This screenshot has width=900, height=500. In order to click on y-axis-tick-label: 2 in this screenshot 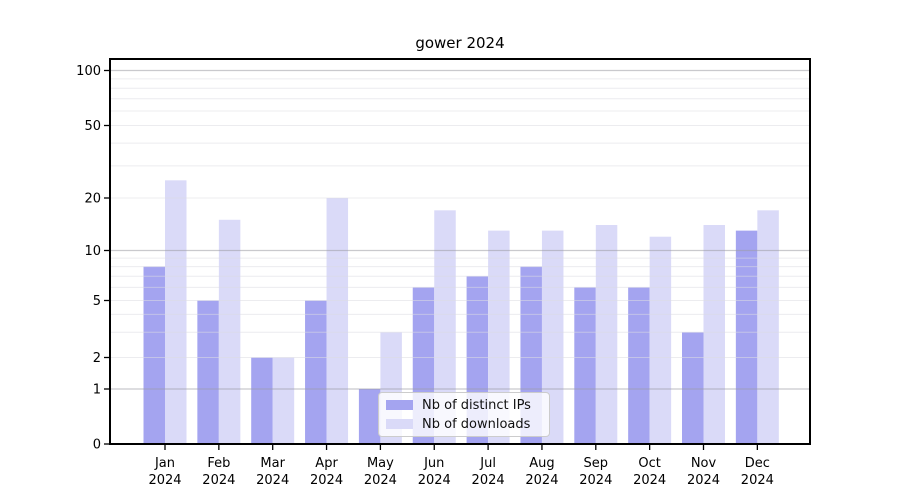, I will do `click(97, 358)`.